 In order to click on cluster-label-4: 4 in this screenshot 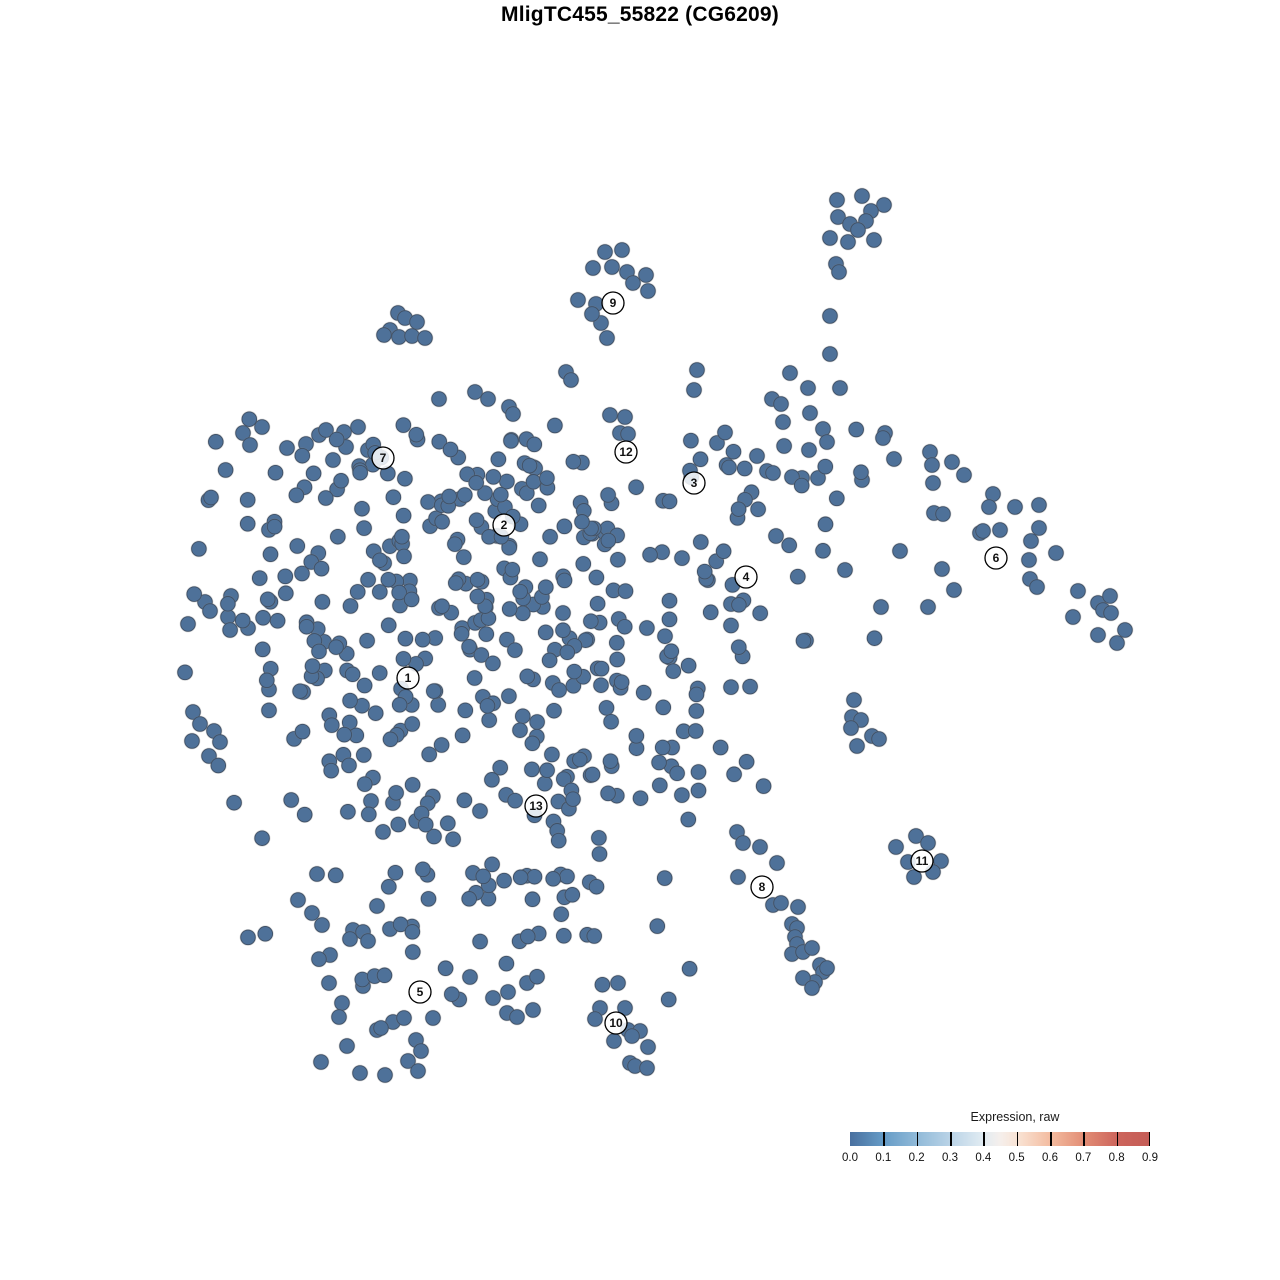, I will do `click(746, 577)`.